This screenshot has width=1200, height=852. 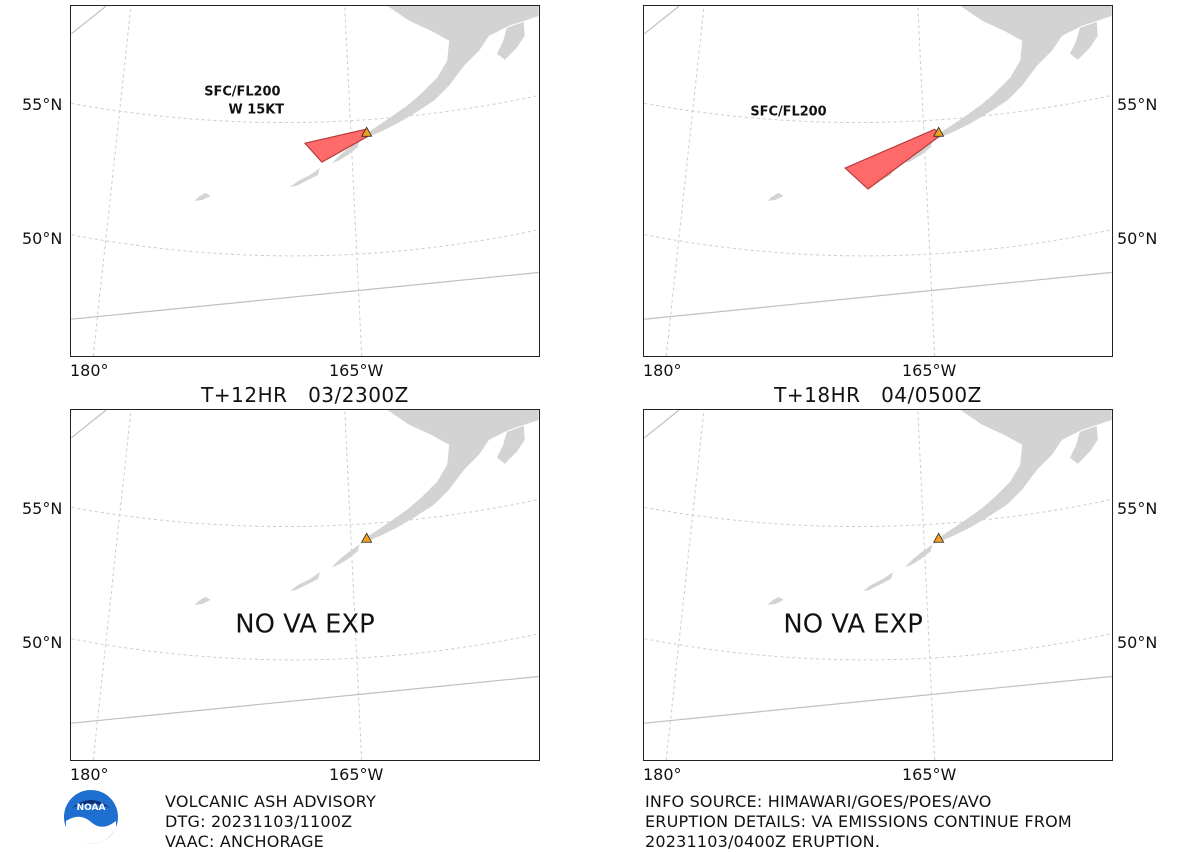 What do you see at coordinates (1137, 238) in the screenshot?
I see `lat-label-50-tr: 50°N` at bounding box center [1137, 238].